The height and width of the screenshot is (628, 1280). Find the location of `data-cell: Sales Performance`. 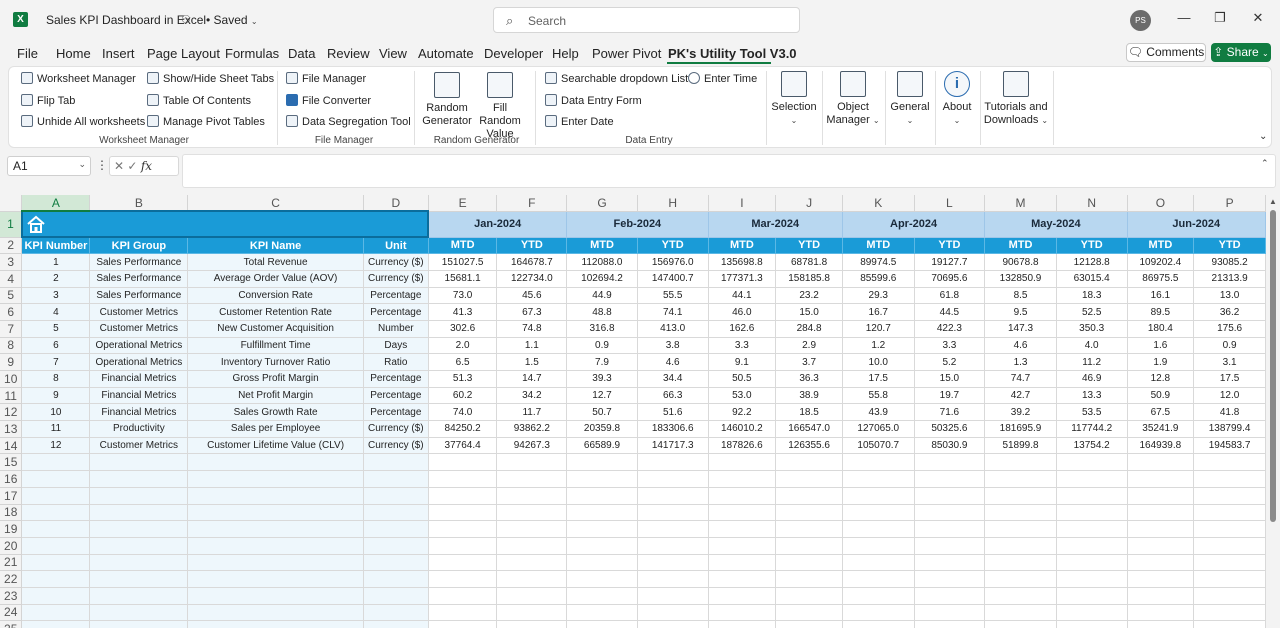

data-cell: Sales Performance is located at coordinates (139, 279).